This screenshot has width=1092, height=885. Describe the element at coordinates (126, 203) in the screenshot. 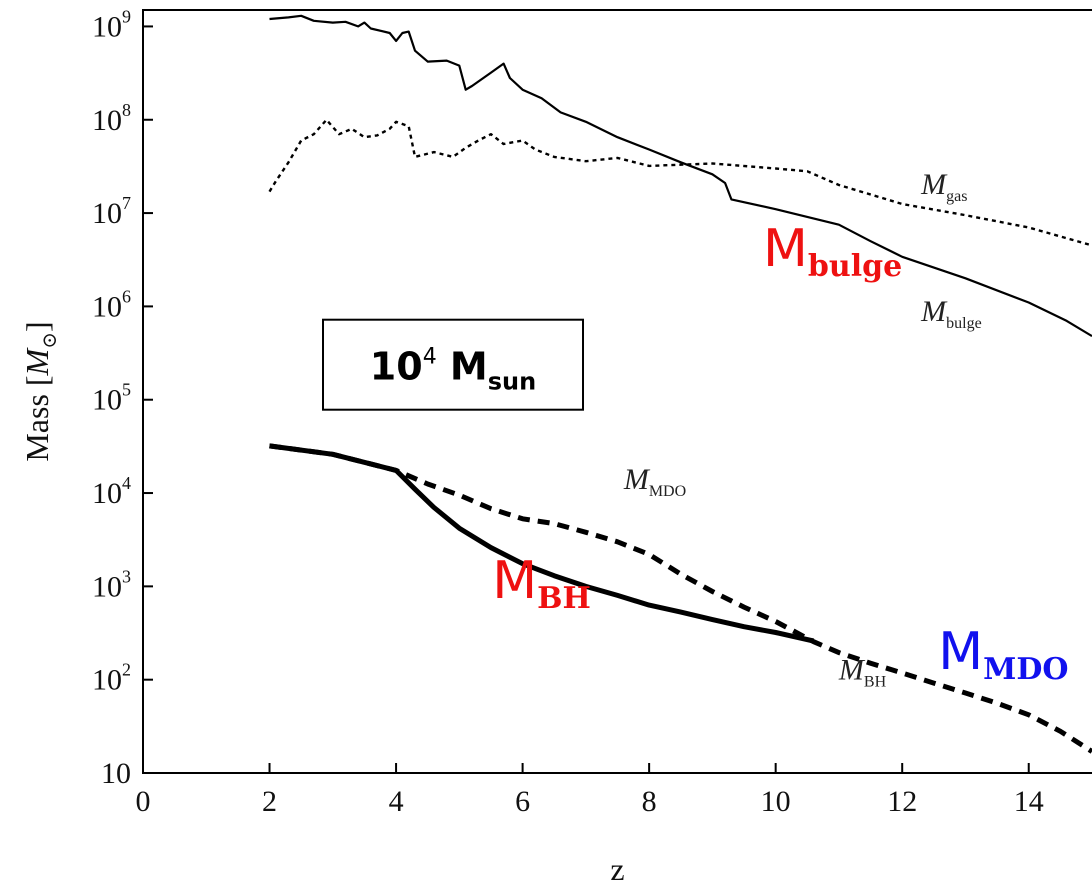

I see `y-tick-exponent: 7` at that location.